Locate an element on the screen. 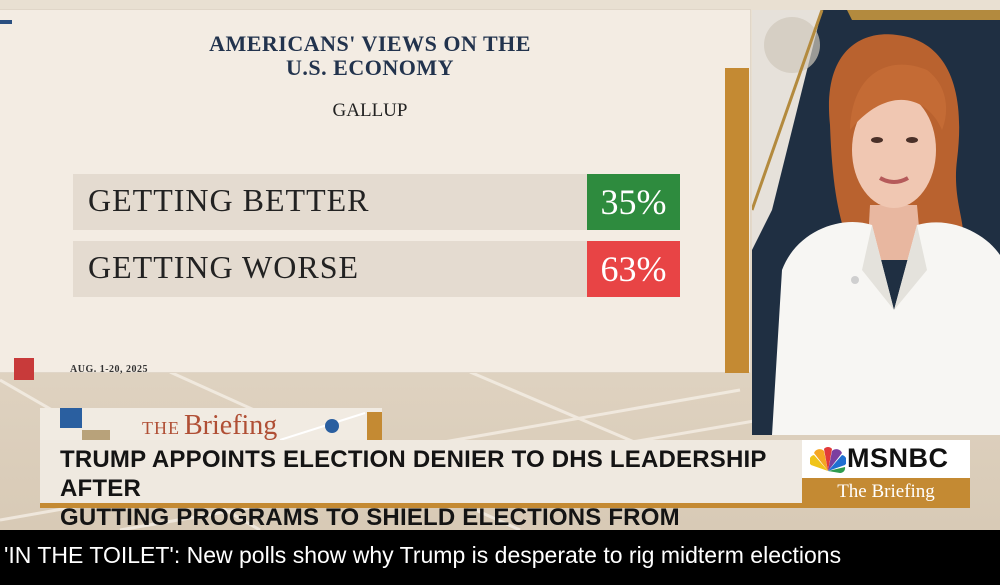  accent-rule is located at coordinates (6, 22).